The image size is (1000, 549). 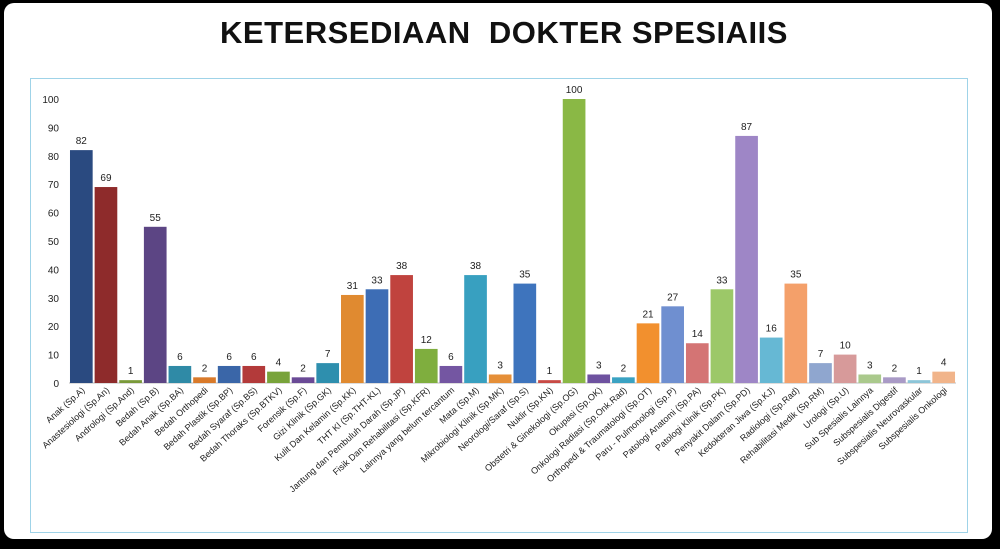 I want to click on data-label: 100, so click(x=574, y=90).